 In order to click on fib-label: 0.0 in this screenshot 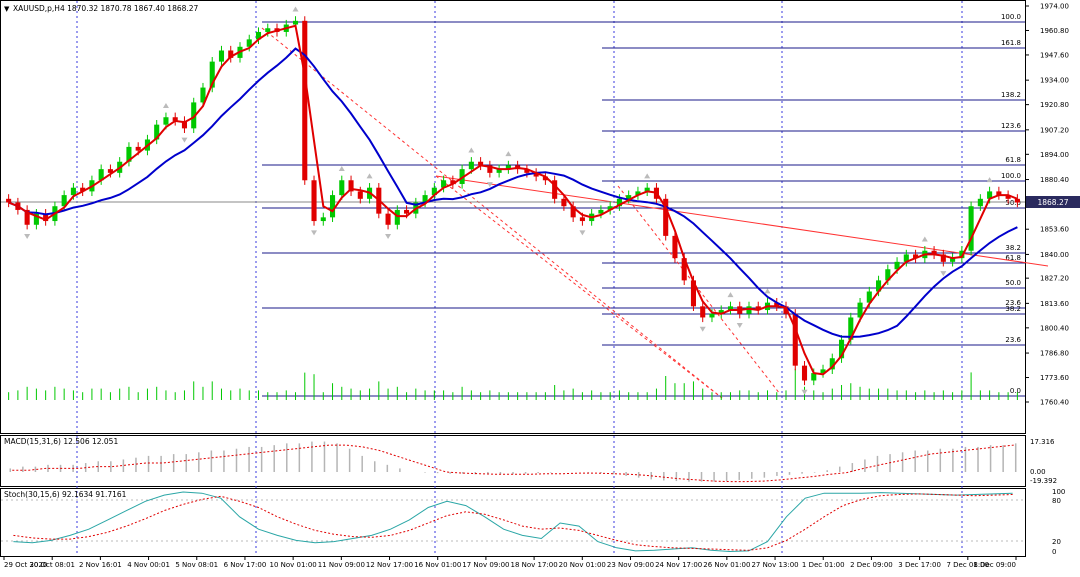, I will do `click(1015, 391)`.